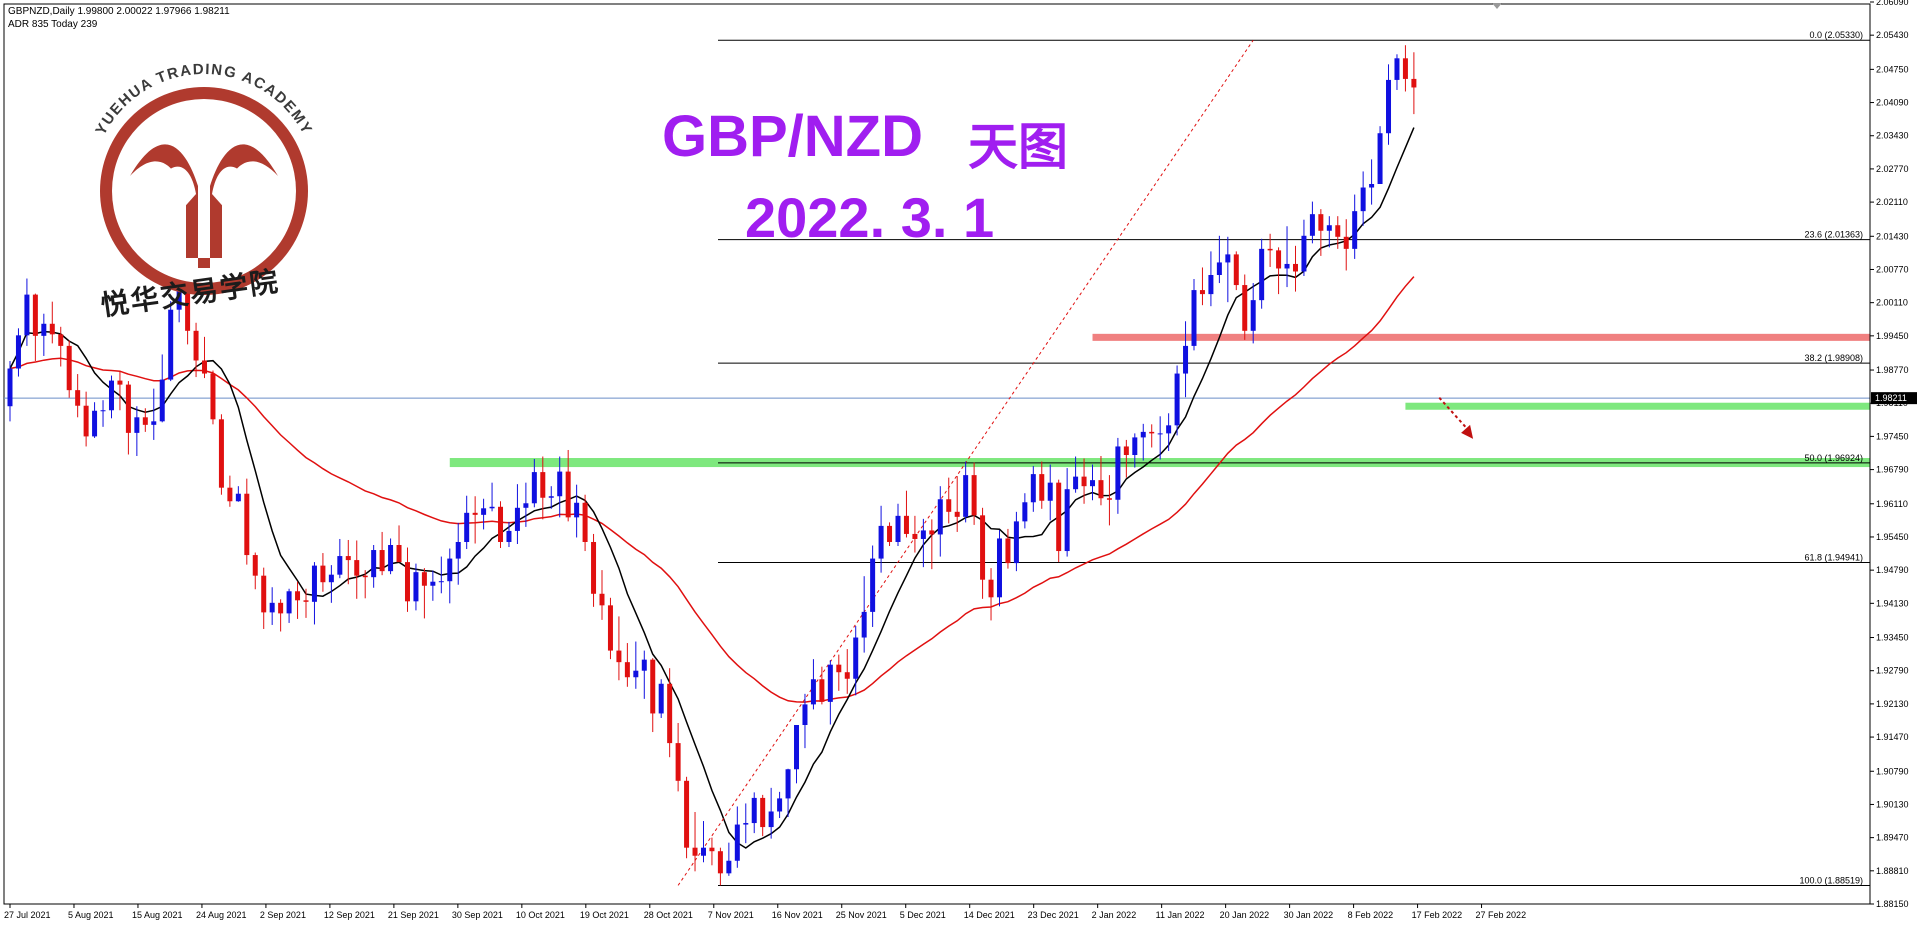 The image size is (1920, 927). Describe the element at coordinates (1892, 570) in the screenshot. I see `price-tick-label: 1.94790` at that location.